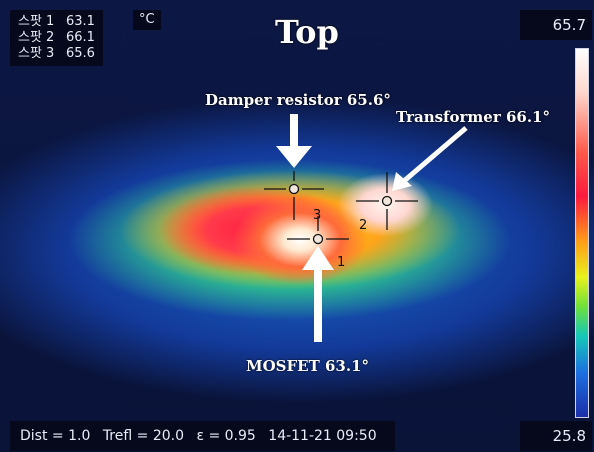 The image size is (594, 452). I want to click on spot-row: 스팟 2 66.1, so click(56, 38).